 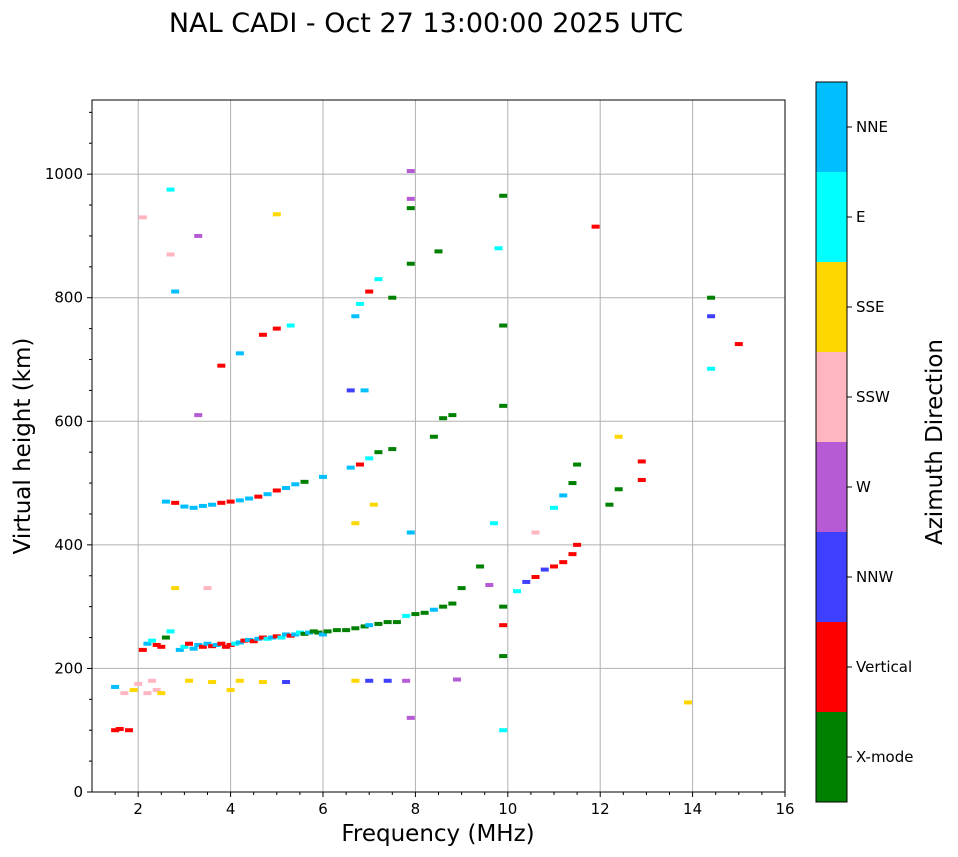 What do you see at coordinates (437, 834) in the screenshot?
I see `x-axis-label: Frequency (MHz)` at bounding box center [437, 834].